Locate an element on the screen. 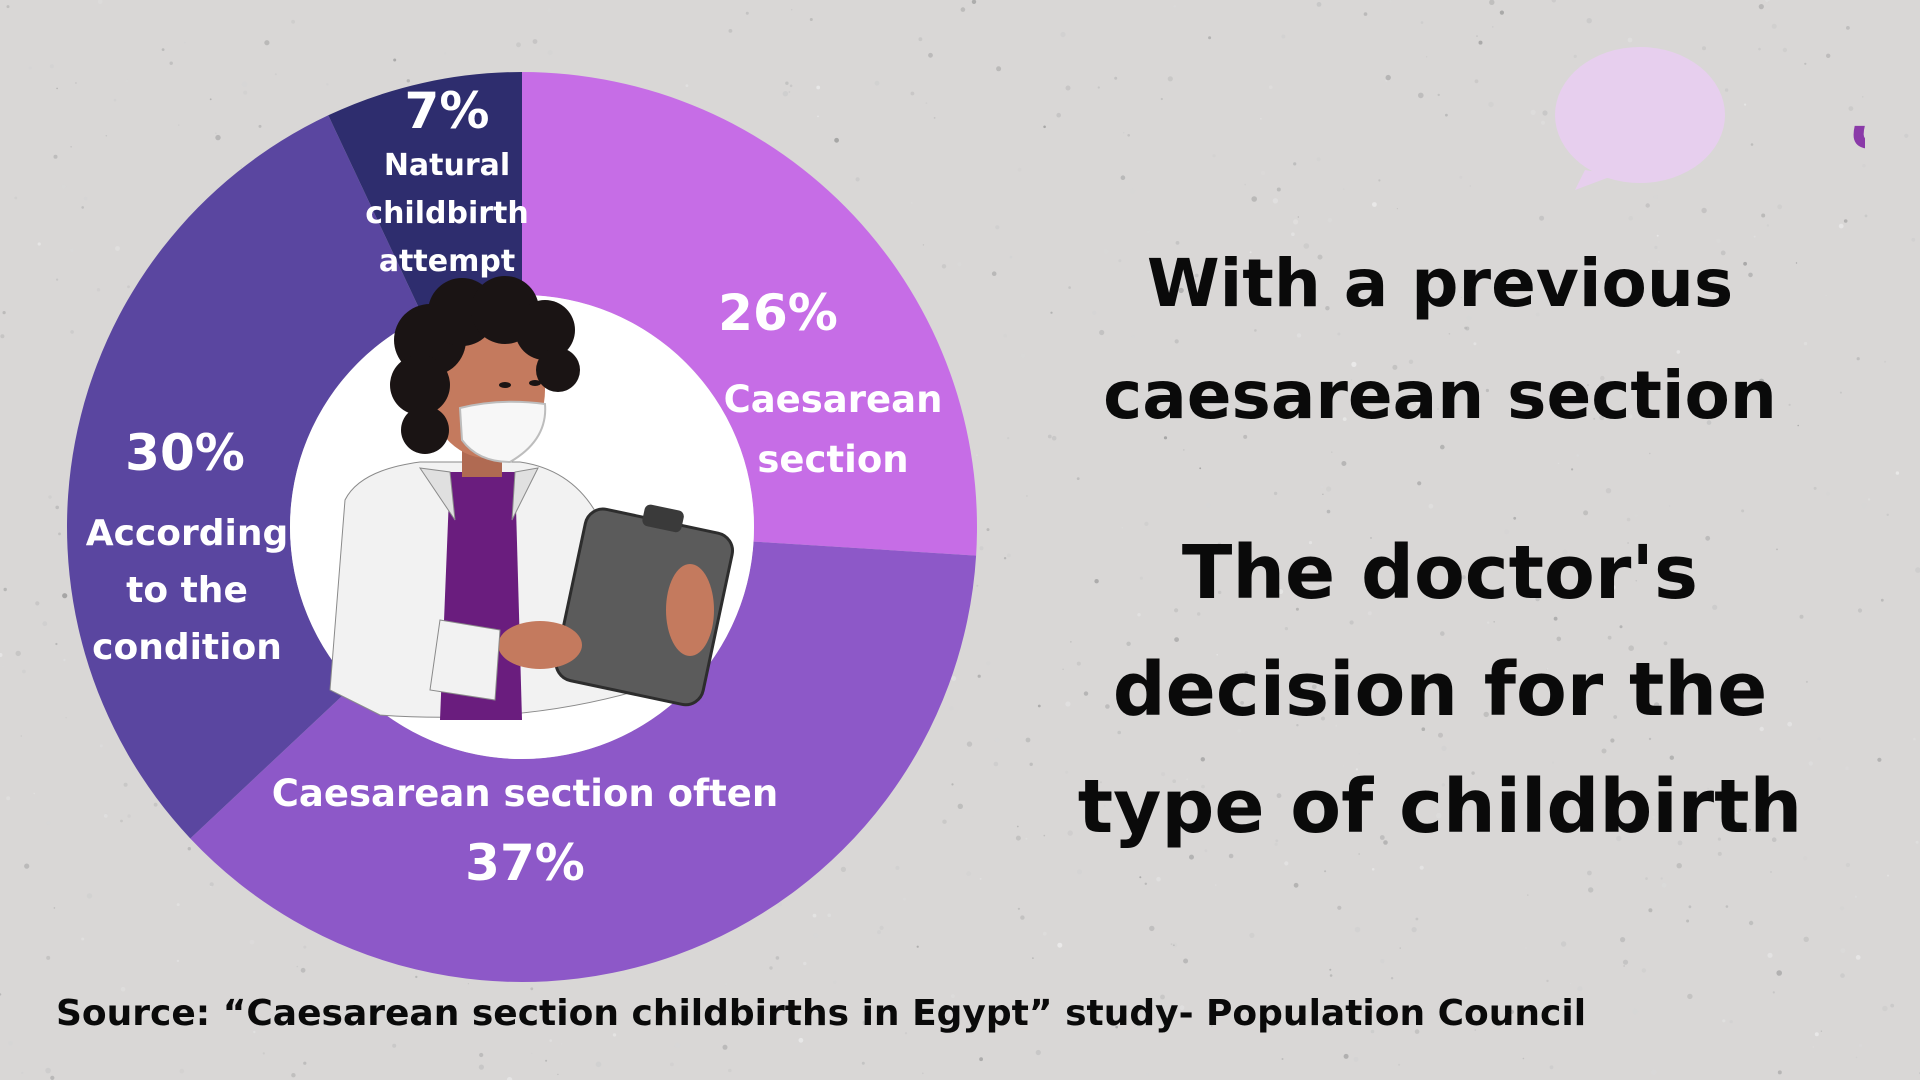  doctor-illustration is located at coordinates (531, 498).